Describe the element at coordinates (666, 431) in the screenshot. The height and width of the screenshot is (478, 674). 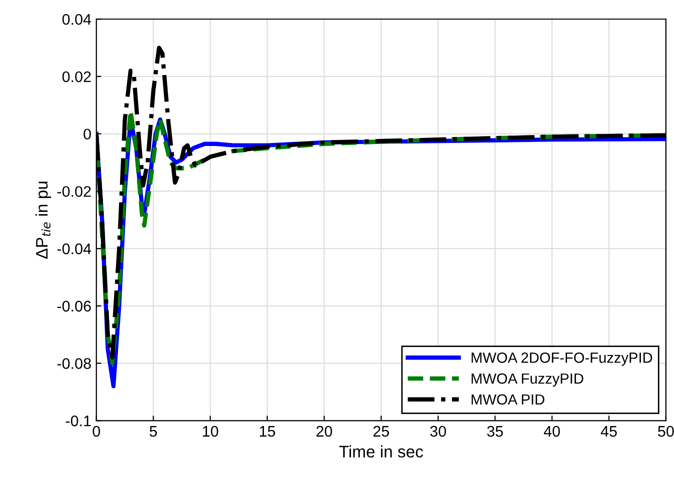
I see `x-tick-label: 50` at that location.